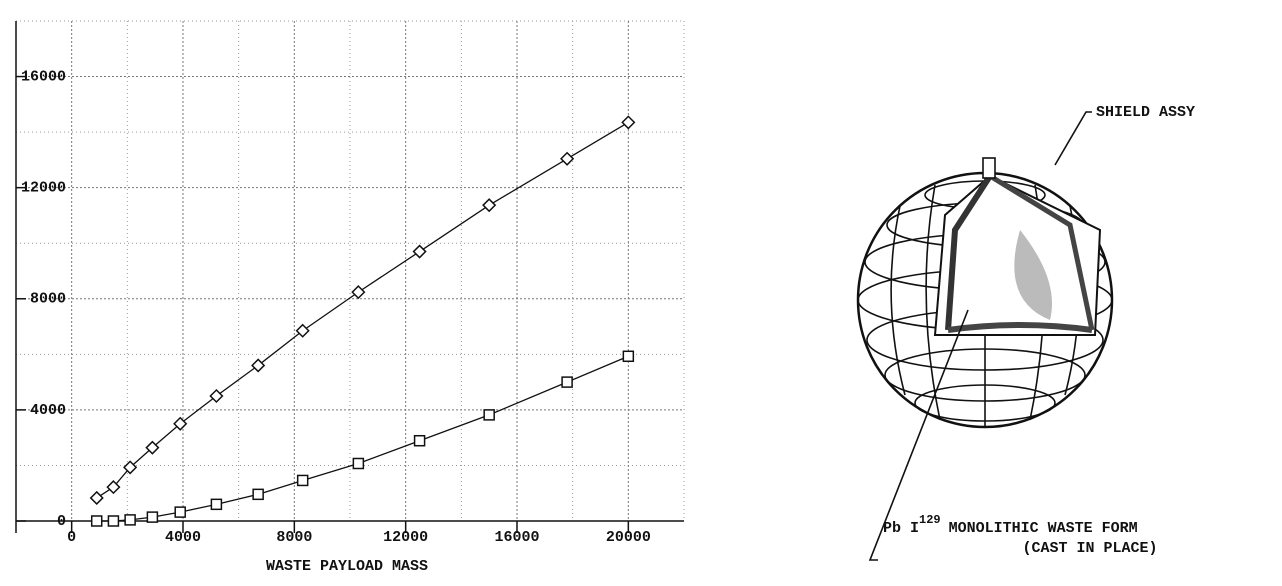 This screenshot has height=586, width=1282. Describe the element at coordinates (183, 537) in the screenshot. I see `x-tick-label: 4000` at that location.